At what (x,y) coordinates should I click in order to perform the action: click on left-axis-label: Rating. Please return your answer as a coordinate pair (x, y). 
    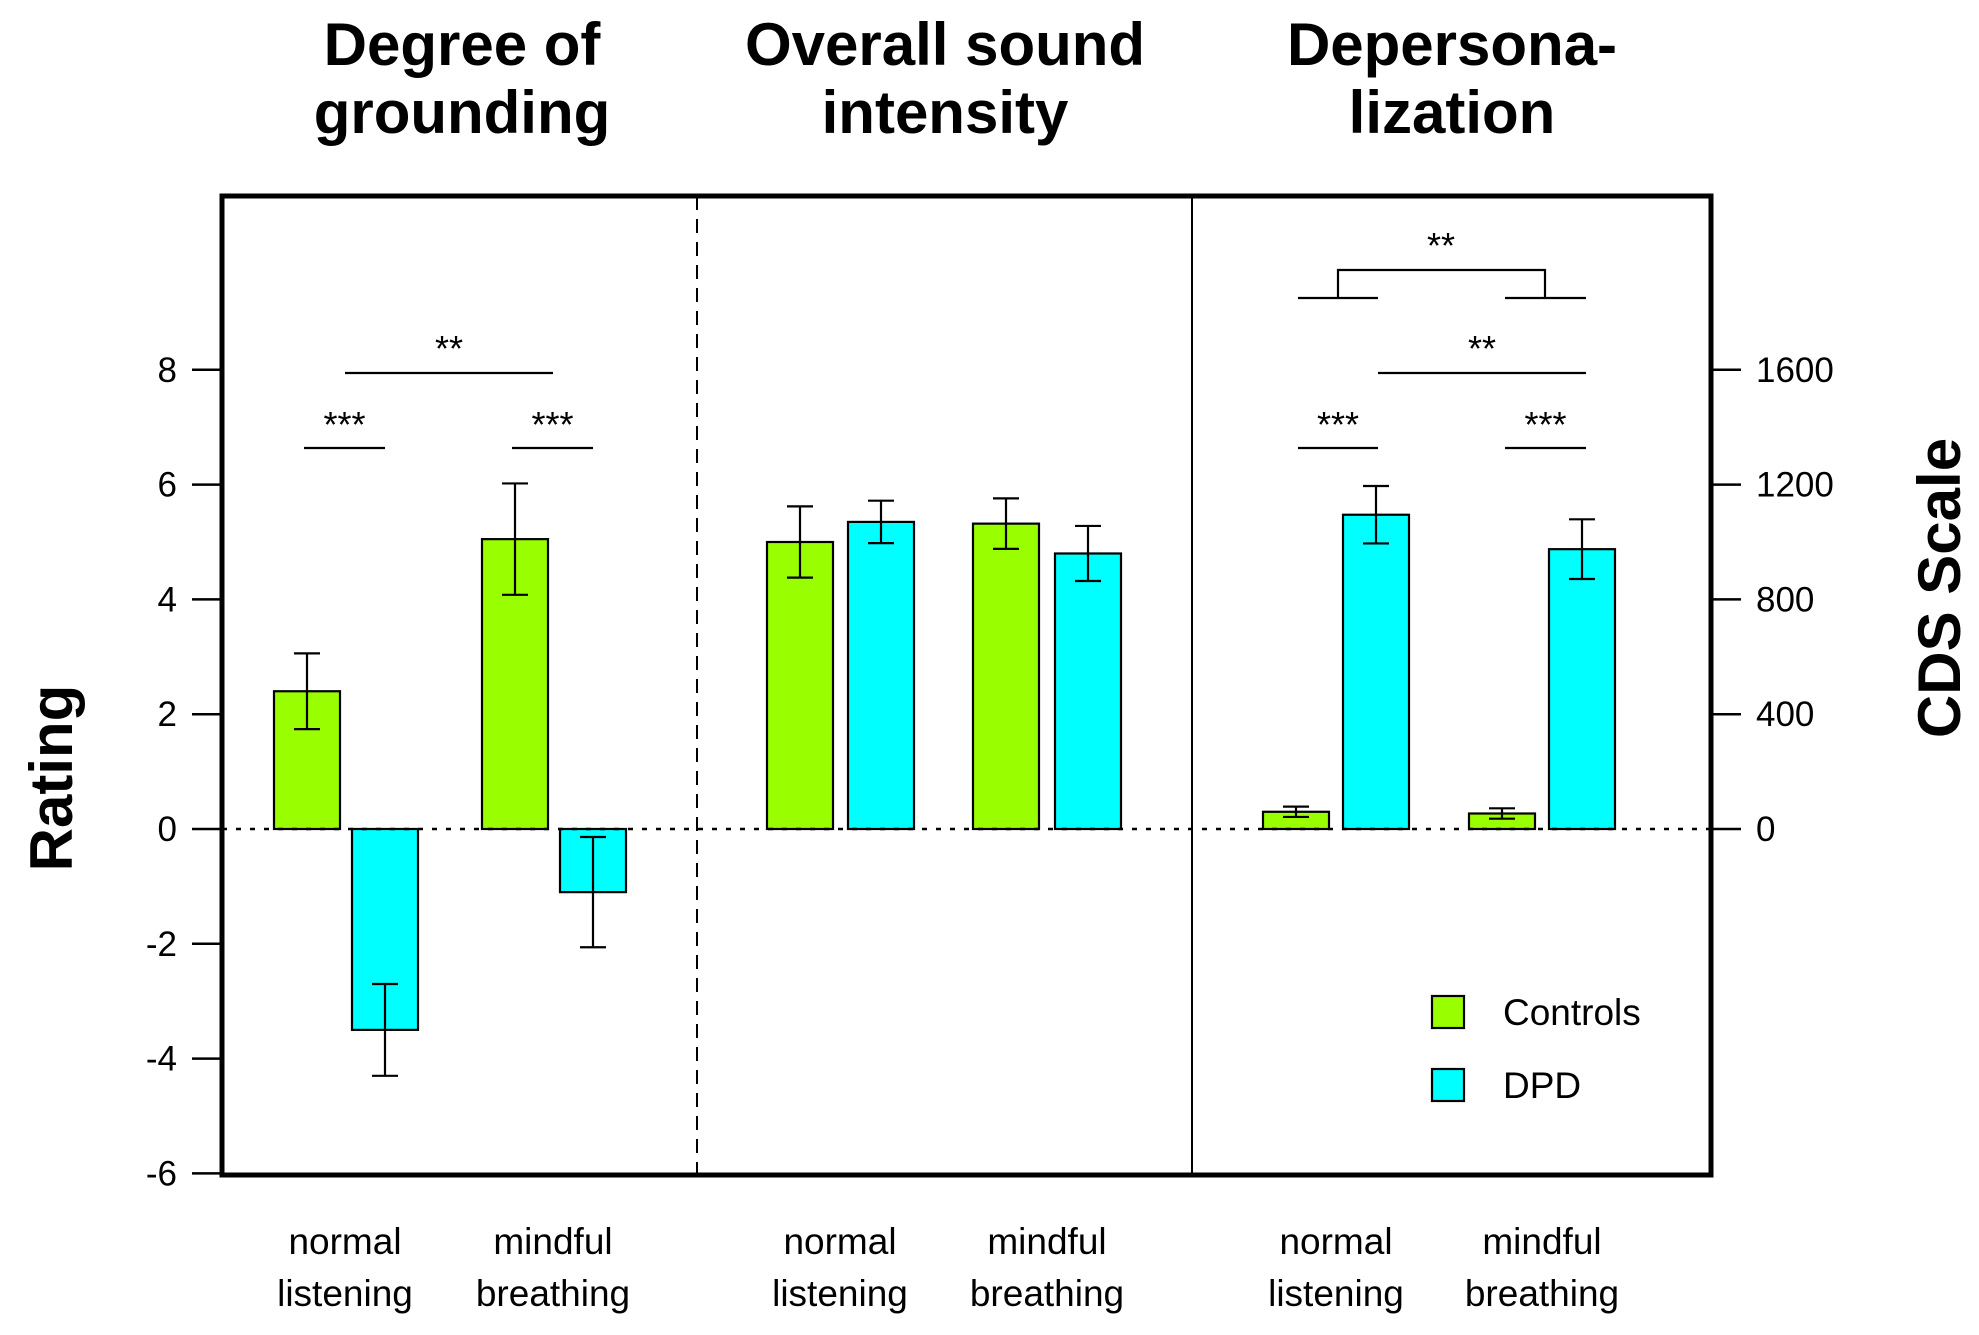
    Looking at the image, I should click on (51, 778).